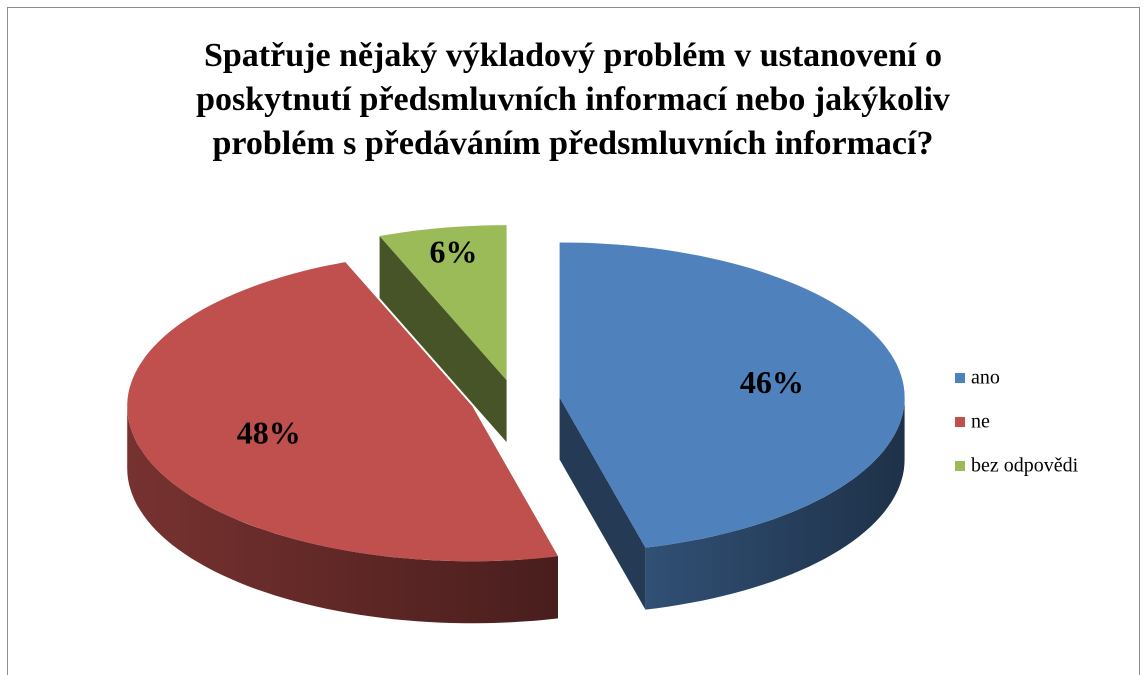  Describe the element at coordinates (772, 382) in the screenshot. I see `data-label: 46%` at that location.